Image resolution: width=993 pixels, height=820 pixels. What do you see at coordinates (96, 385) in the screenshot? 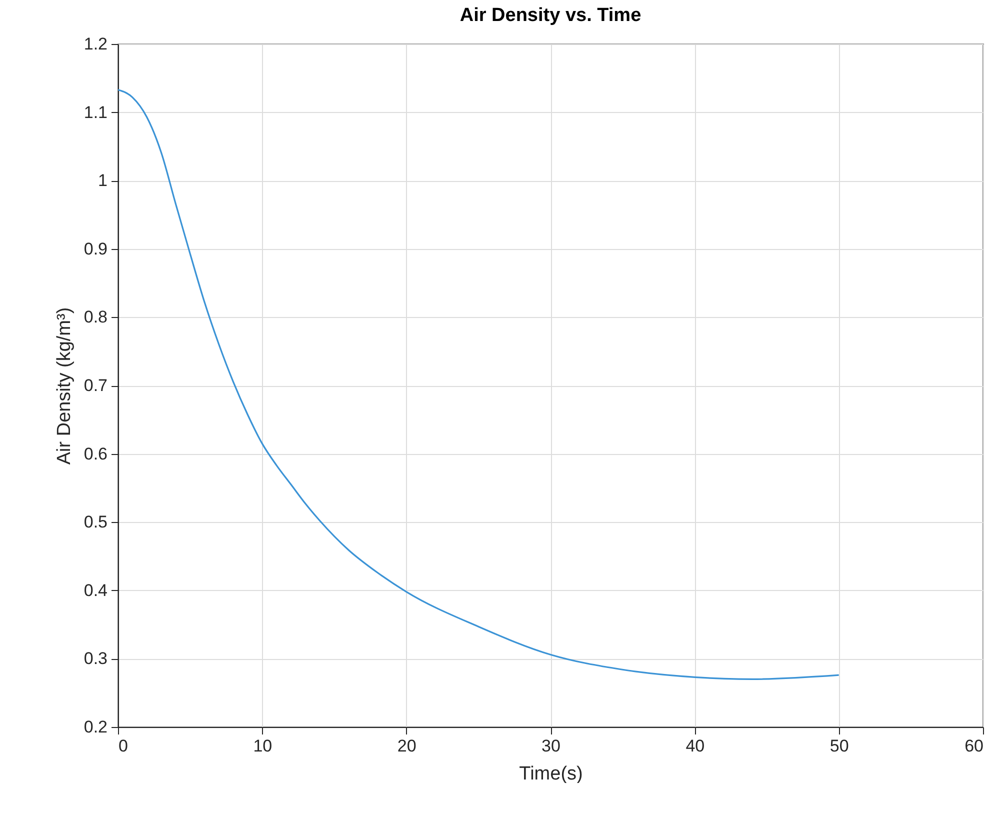
I see `y-tick-label: 0.7` at bounding box center [96, 385].